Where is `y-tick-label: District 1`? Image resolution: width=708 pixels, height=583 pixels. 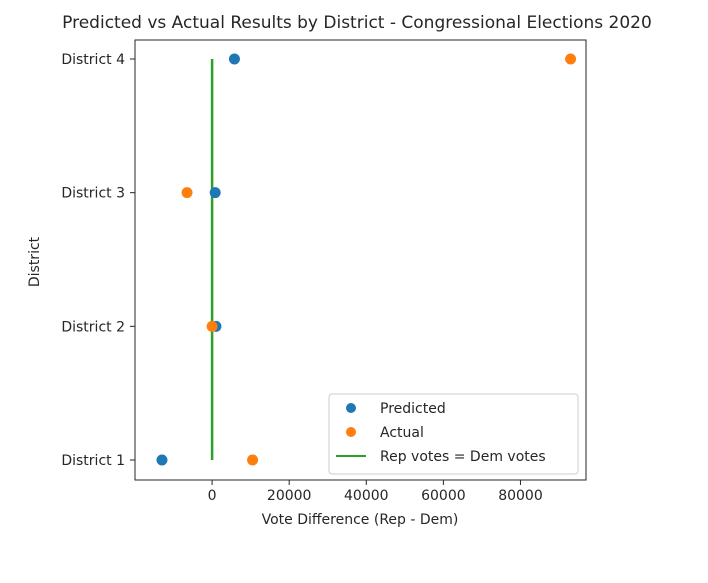
y-tick-label: District 1 is located at coordinates (93, 461).